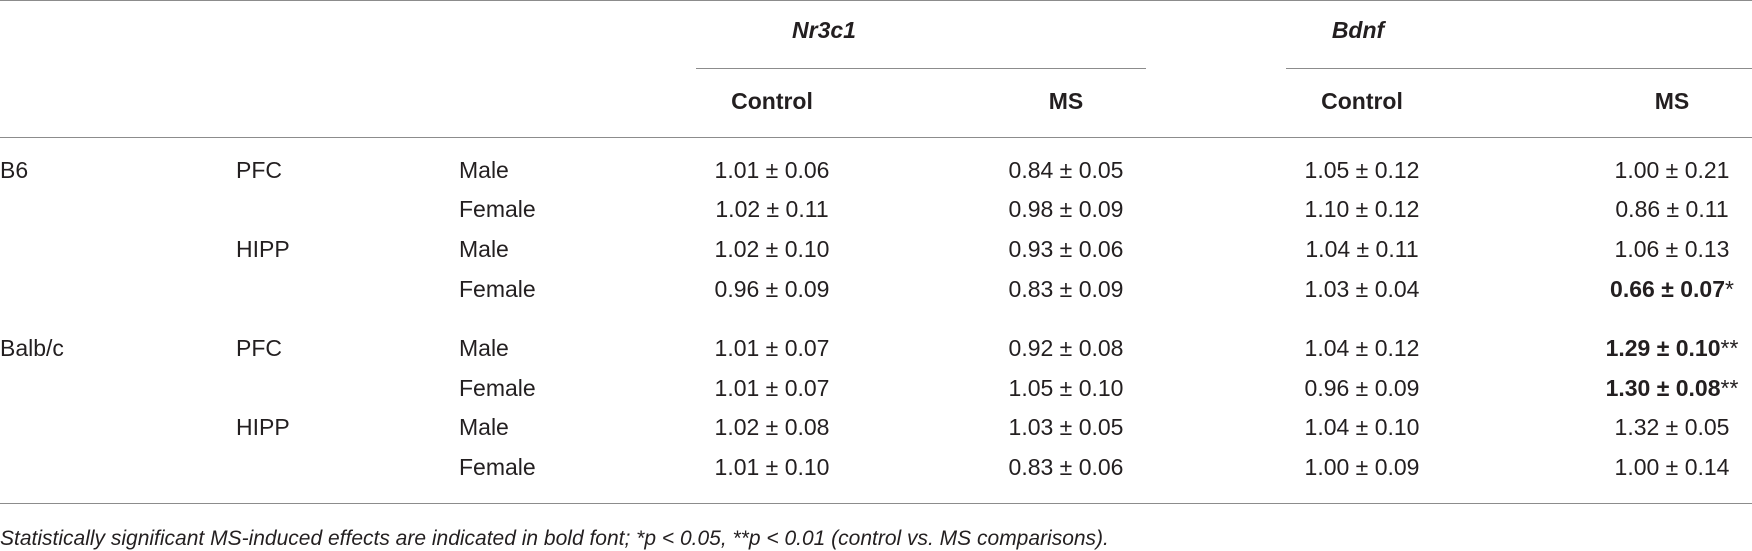 This screenshot has height=551, width=1752. Describe the element at coordinates (1066, 289) in the screenshot. I see `value-cell: 0.83 ± 0.09` at that location.